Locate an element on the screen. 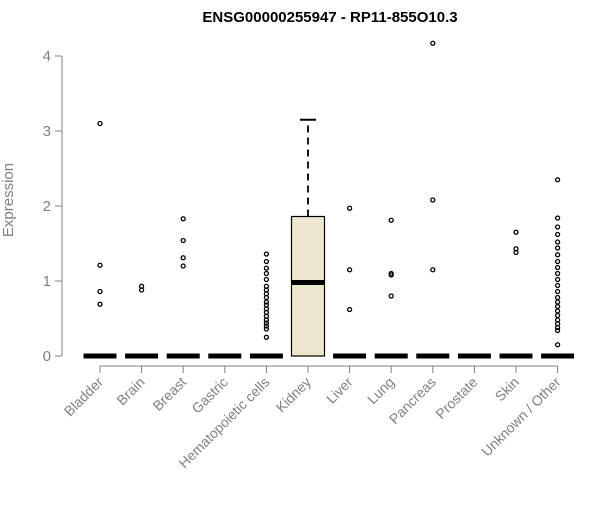 The image size is (600, 505). y-tick-label: 4 is located at coordinates (47, 56).